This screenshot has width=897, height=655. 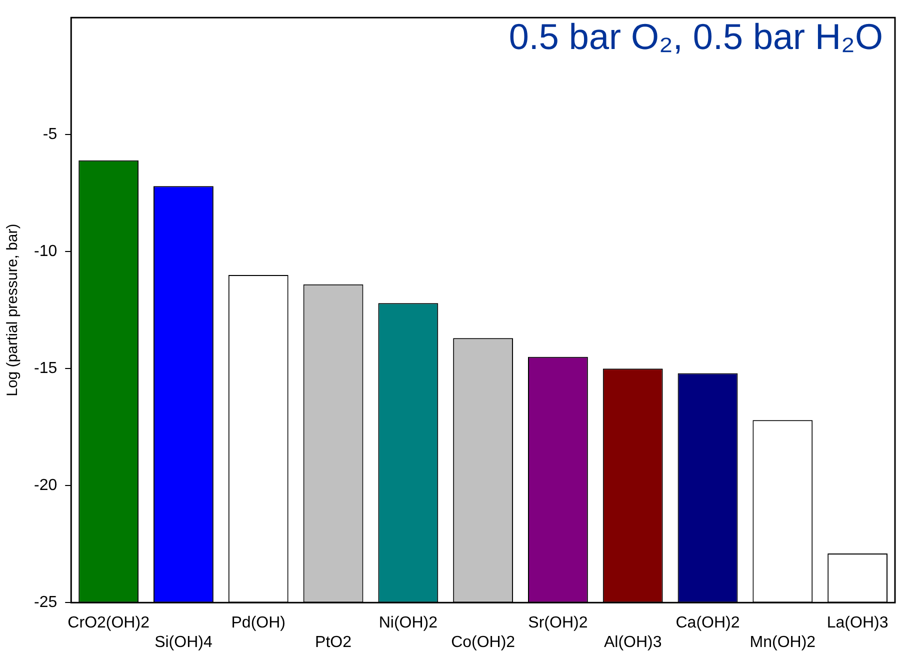 What do you see at coordinates (183, 642) in the screenshot?
I see `x-tick-label: Si(OH)4` at bounding box center [183, 642].